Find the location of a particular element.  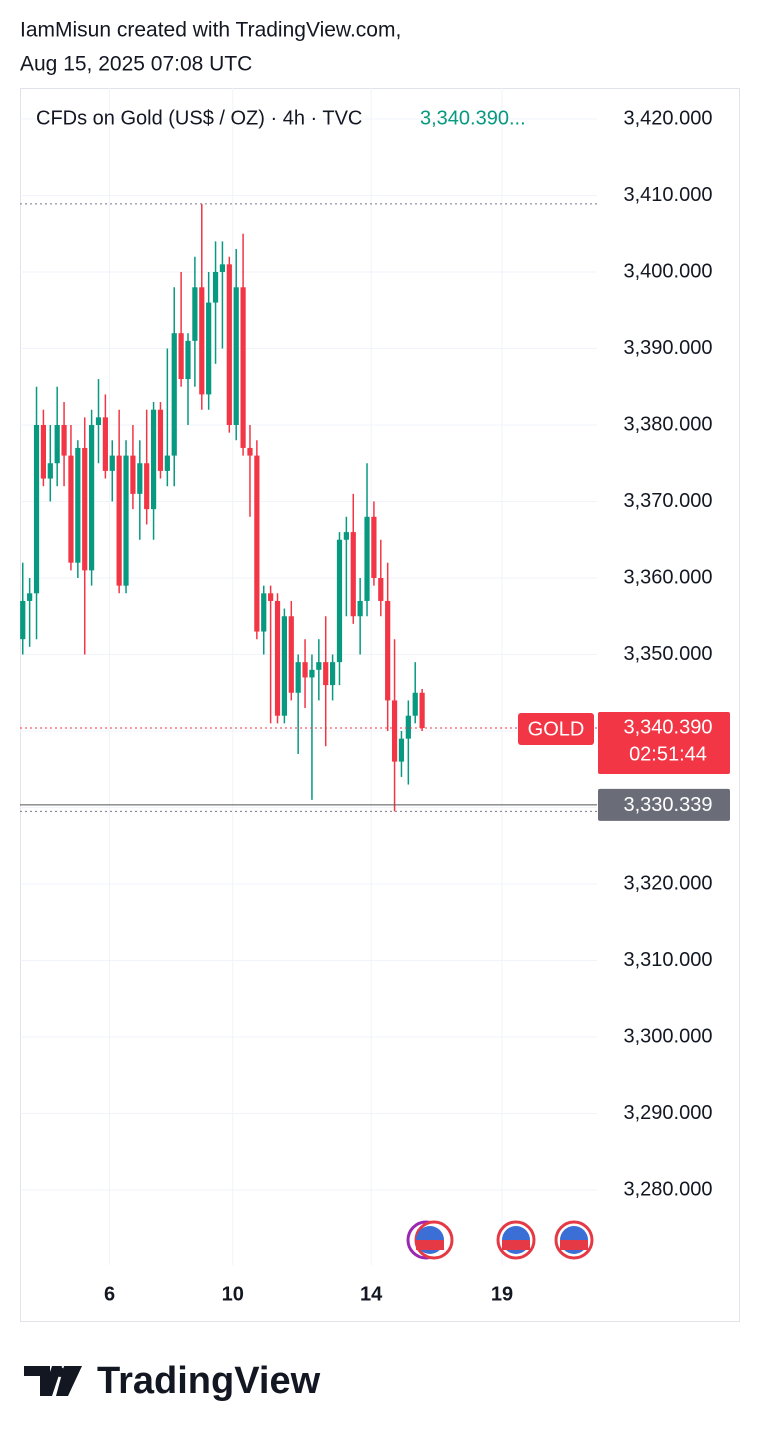

ref-price-label: 3,330.339 is located at coordinates (668, 805).